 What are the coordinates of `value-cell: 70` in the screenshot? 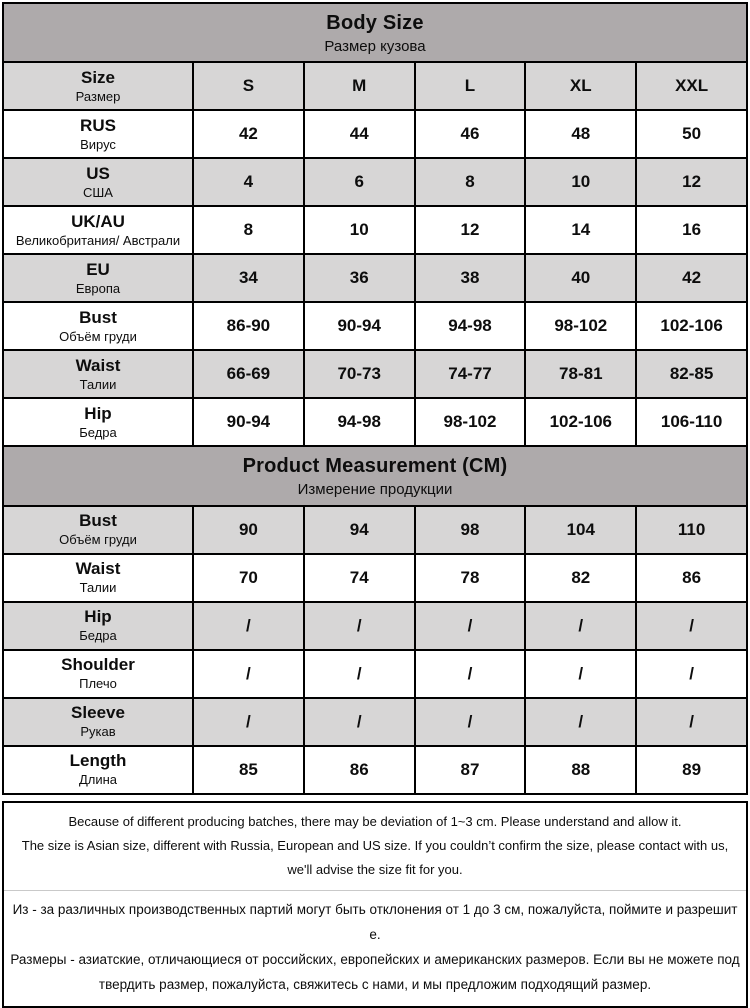 It's located at (248, 577).